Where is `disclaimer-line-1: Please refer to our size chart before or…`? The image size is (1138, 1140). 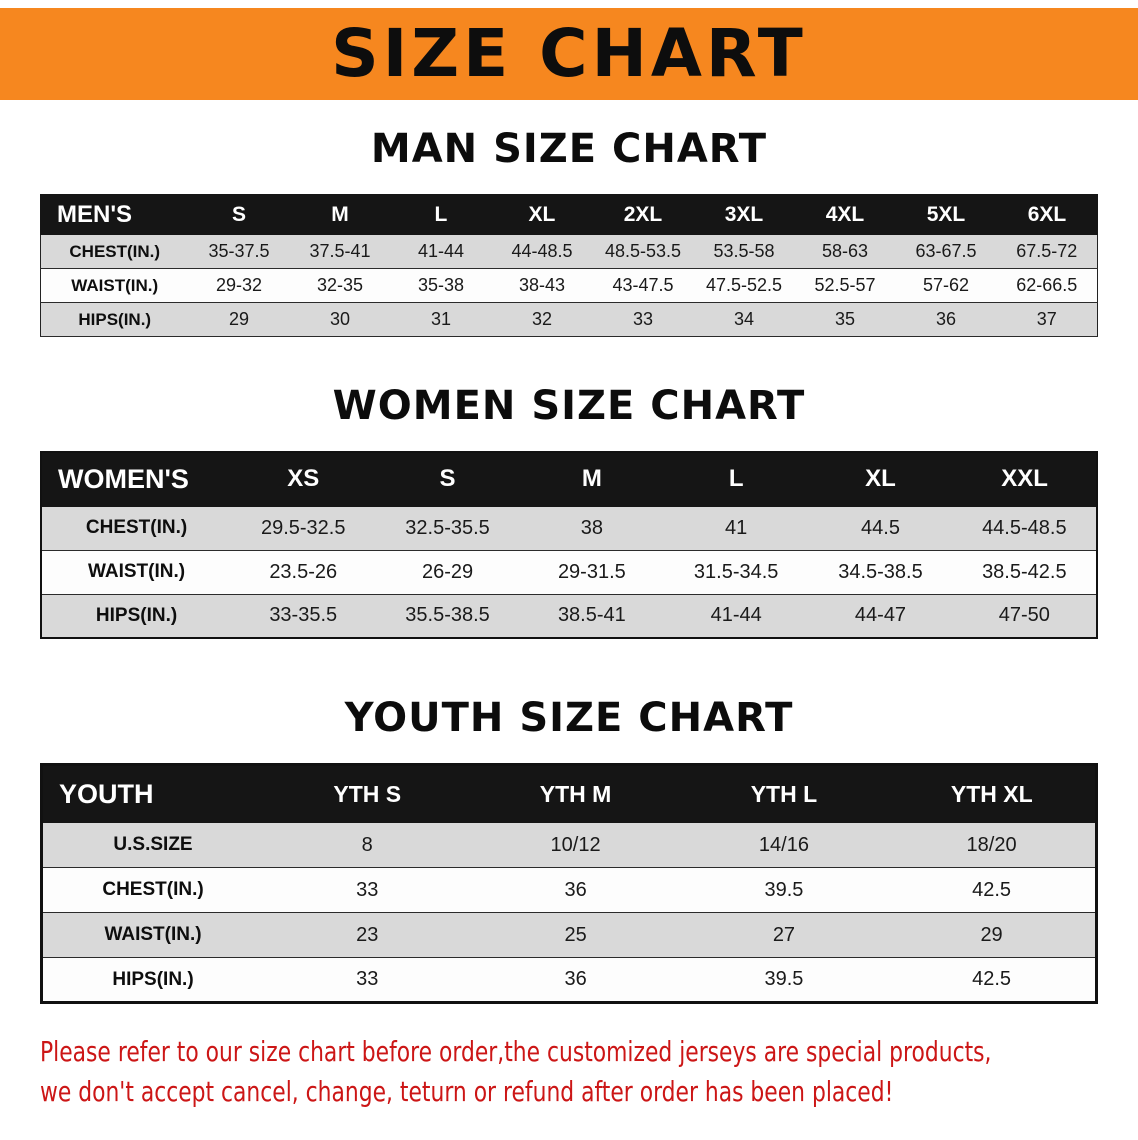 disclaimer-line-1: Please refer to our size chart before or… is located at coordinates (516, 1051).